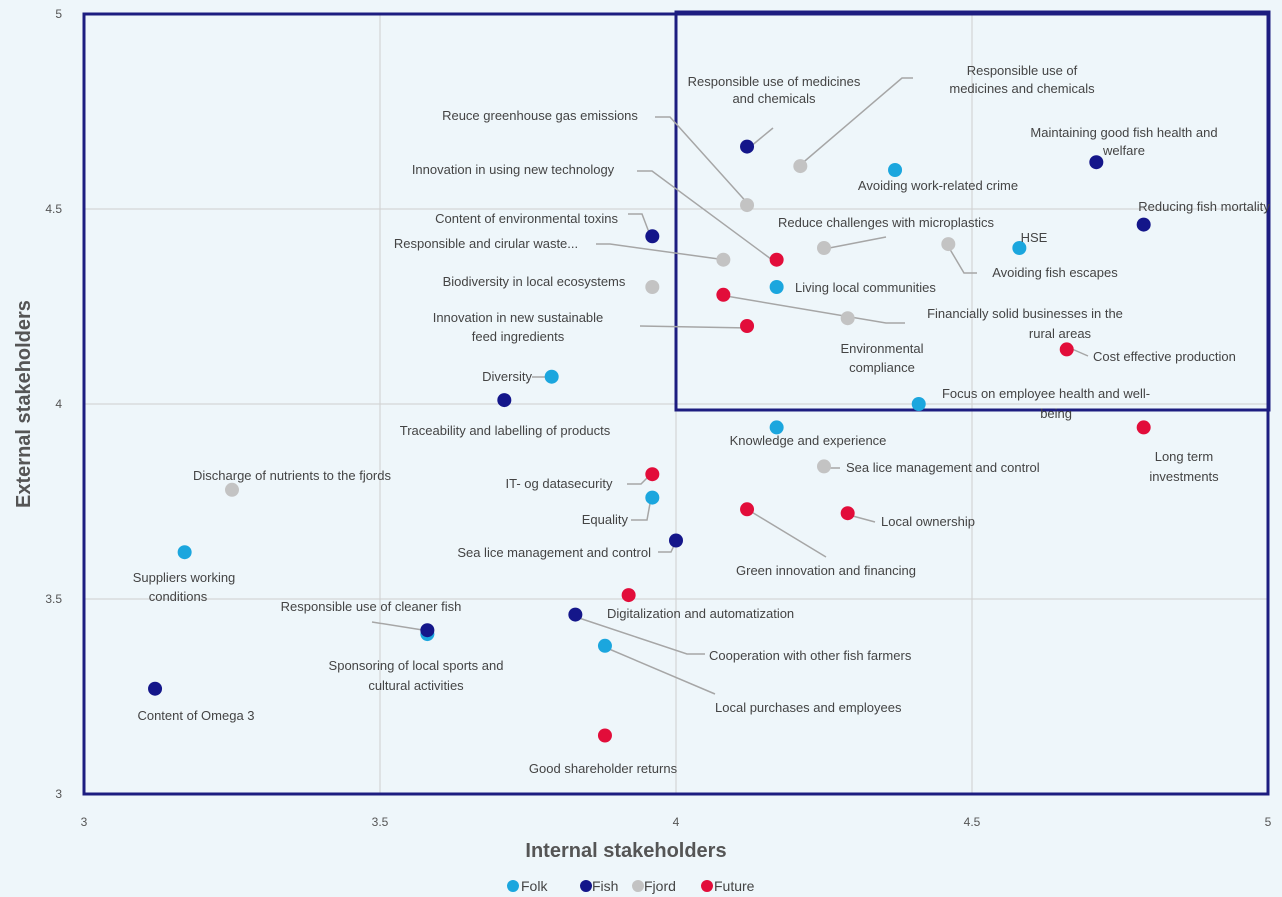 Image resolution: width=1282 pixels, height=897 pixels. I want to click on x-tick-label: 3, so click(84, 822).